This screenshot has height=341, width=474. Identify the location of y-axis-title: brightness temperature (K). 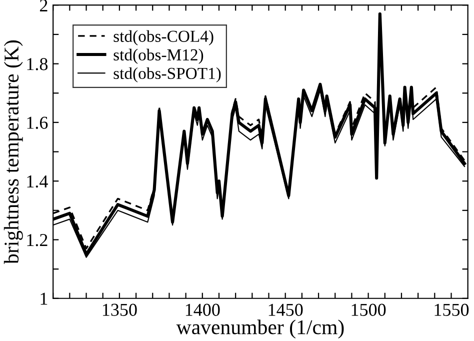
(13, 152).